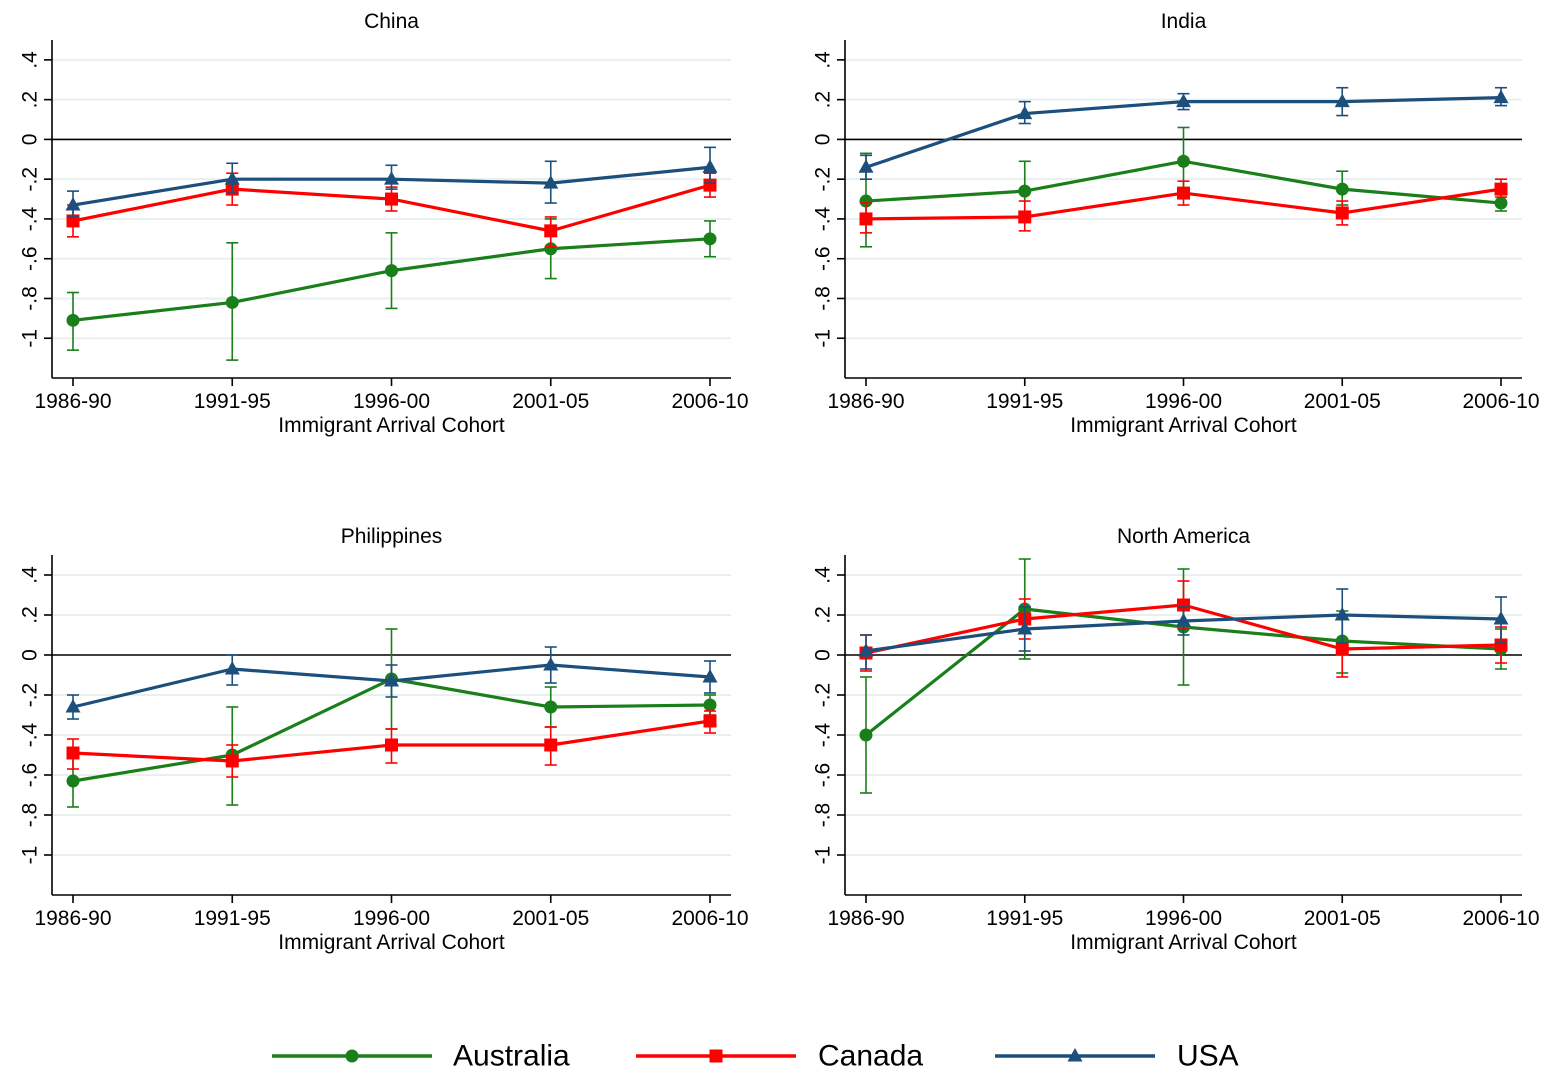 The width and height of the screenshot is (1556, 1076). Describe the element at coordinates (421, 1056) in the screenshot. I see `legend-item-australia: Australia` at that location.